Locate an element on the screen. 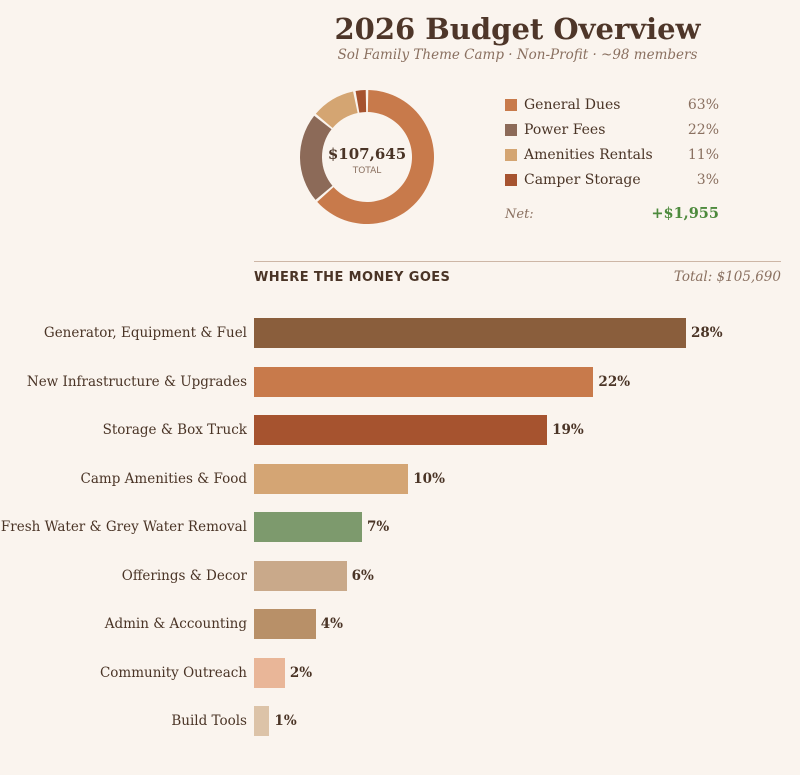  legend-item: Camper Storage 3% is located at coordinates (612, 179).